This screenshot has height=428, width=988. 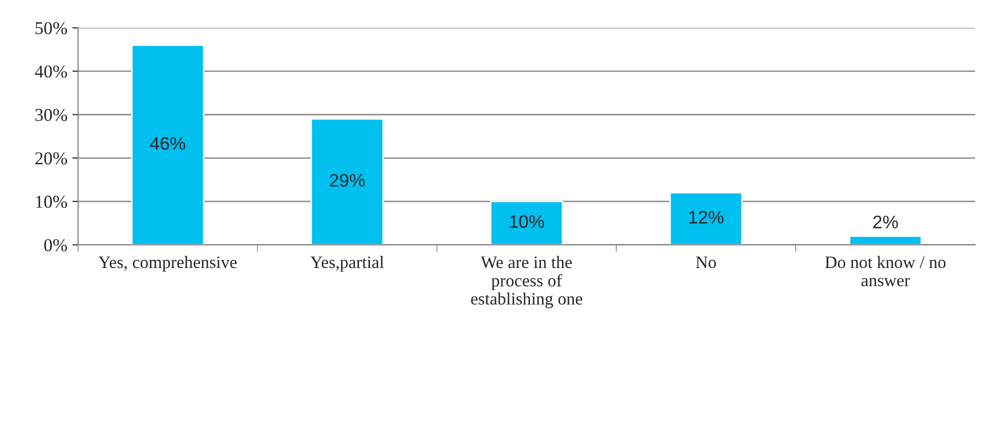 I want to click on y-tick-label: 50%, so click(x=52, y=28).